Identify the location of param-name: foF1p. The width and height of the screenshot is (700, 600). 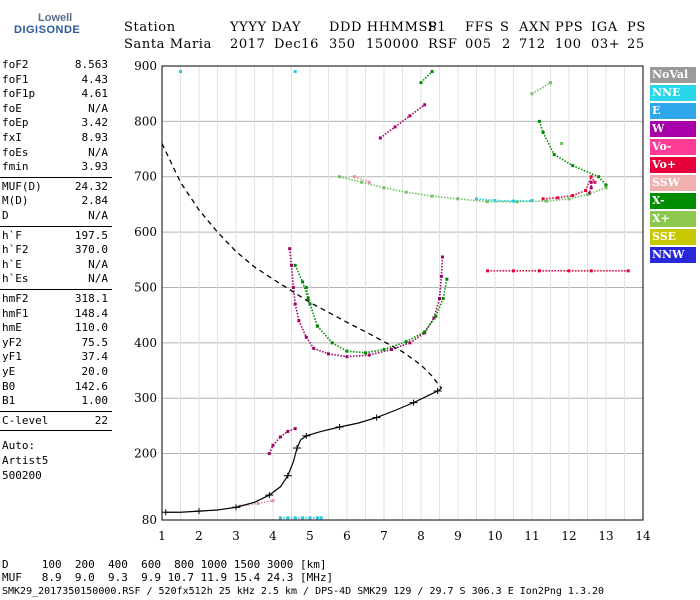
(19, 94).